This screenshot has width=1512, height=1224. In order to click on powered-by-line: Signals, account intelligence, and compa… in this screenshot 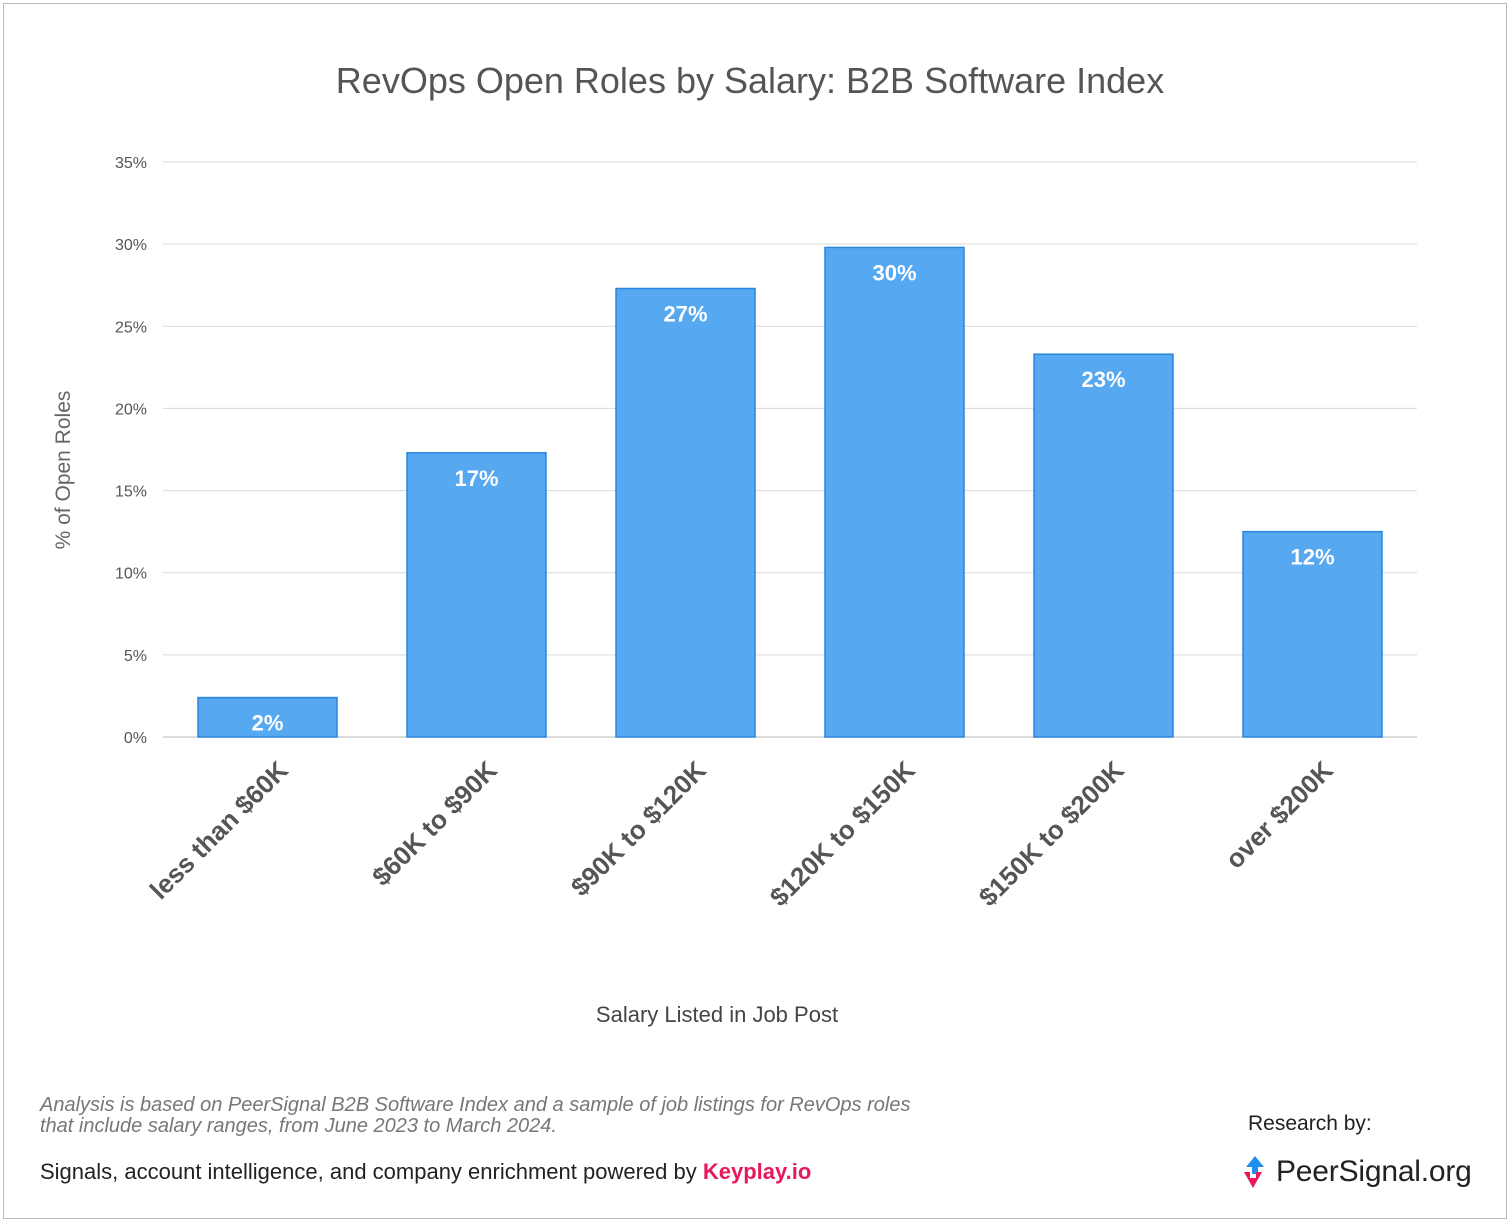, I will do `click(425, 1172)`.